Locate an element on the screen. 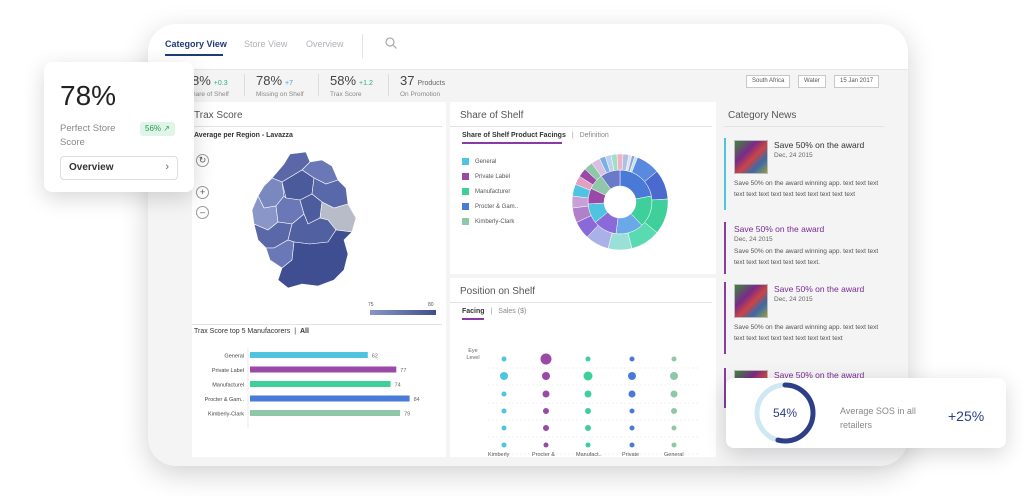 This screenshot has height=496, width=1024. kpi-value: 37 is located at coordinates (407, 80).